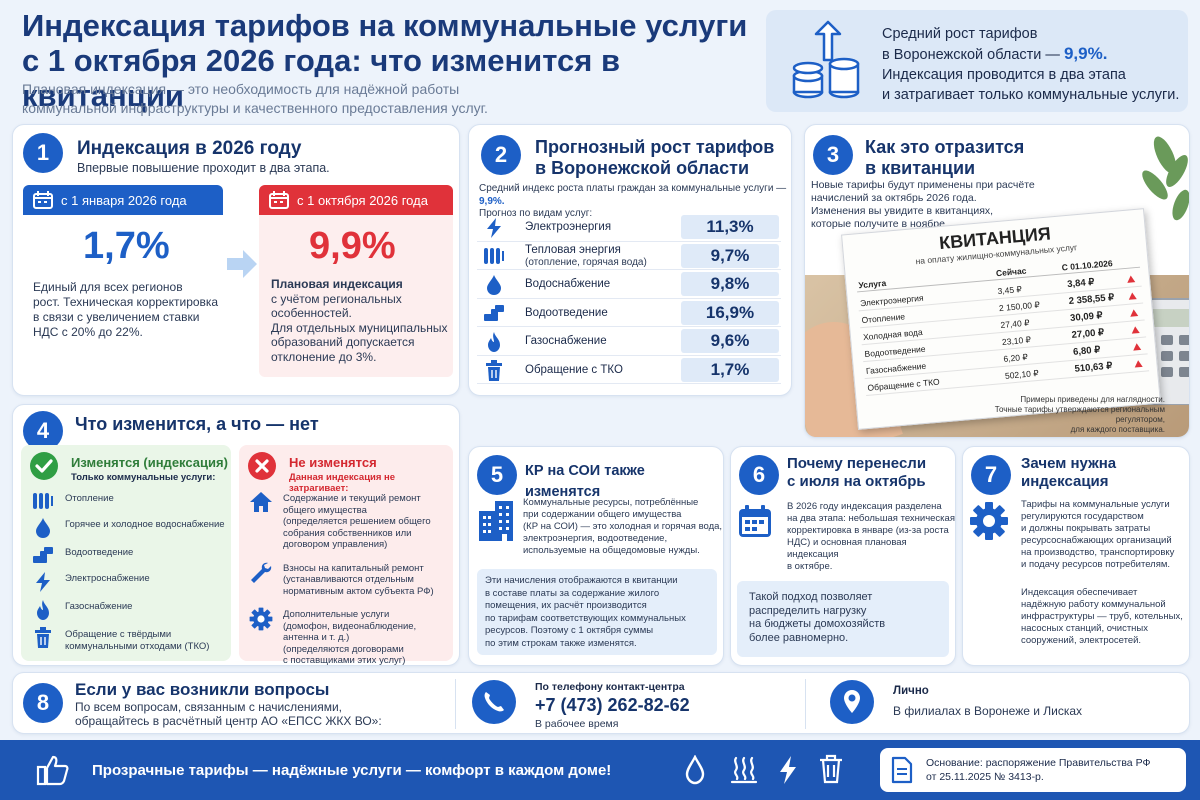  I want to click on receipt-row-now: 6,20 ₽, so click(1016, 357).